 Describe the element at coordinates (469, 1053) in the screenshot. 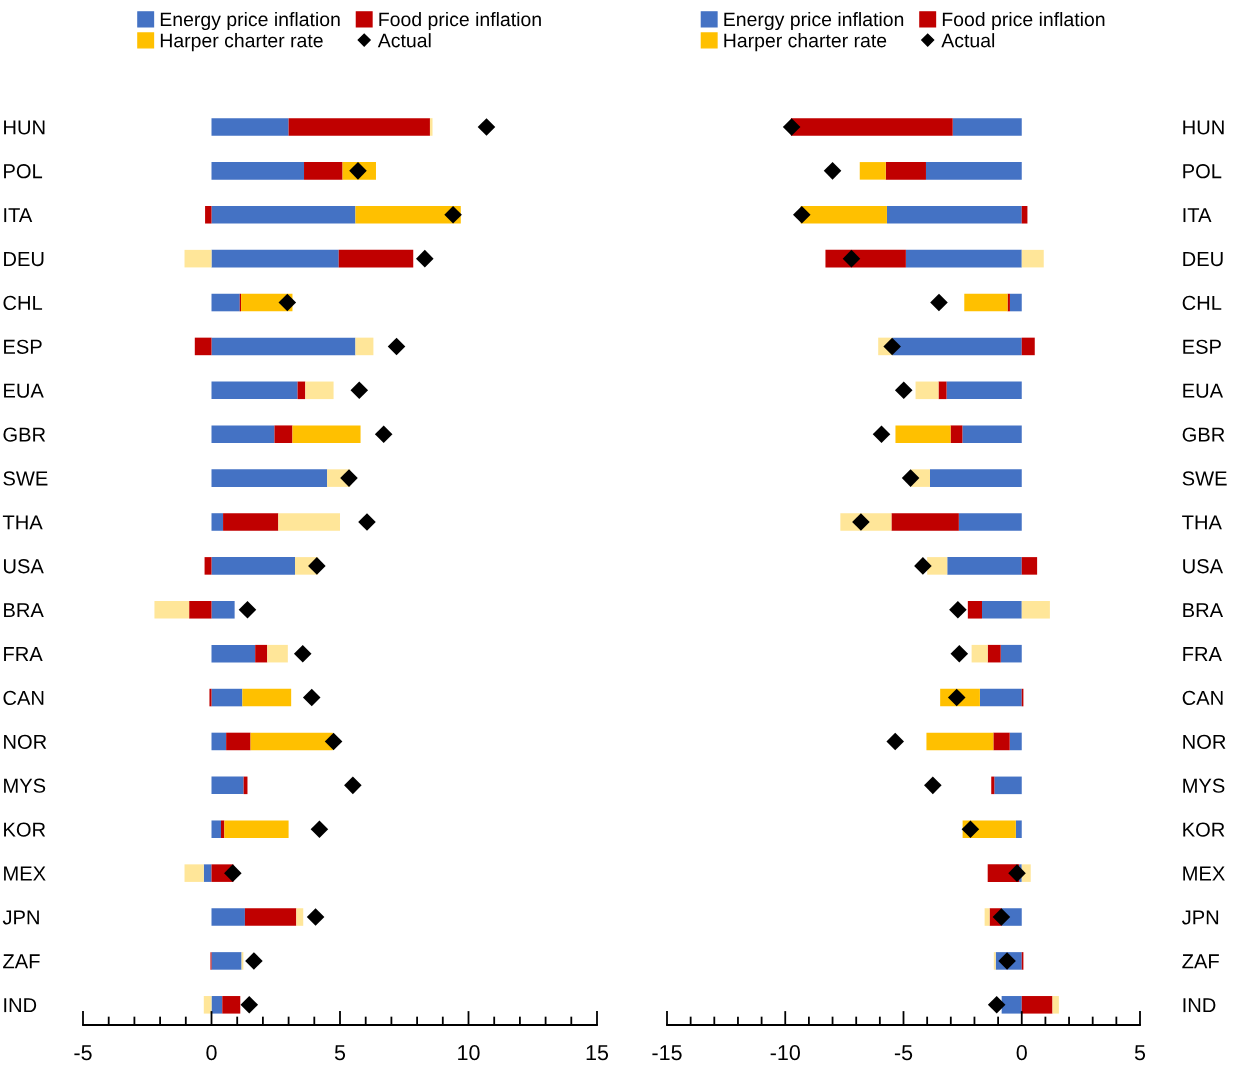

I see `x-tick-label: 10` at that location.